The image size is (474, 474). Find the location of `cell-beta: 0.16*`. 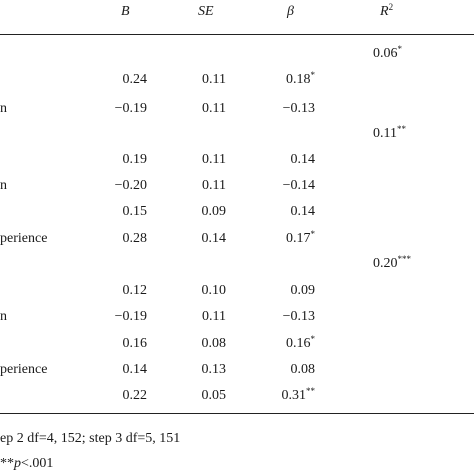

cell-beta: 0.16* is located at coordinates (300, 343).